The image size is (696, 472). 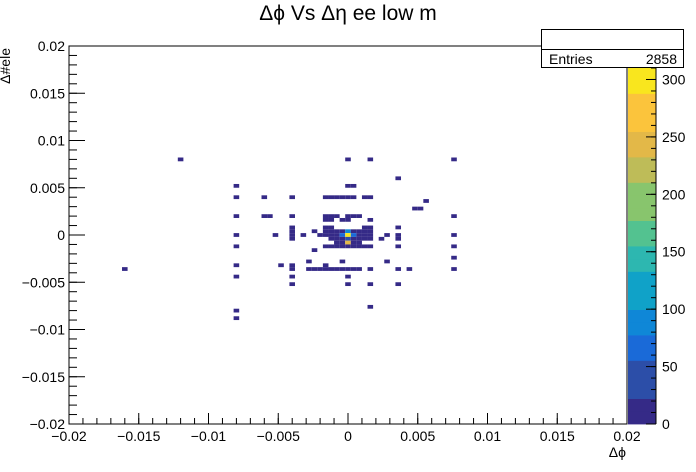 What do you see at coordinates (674, 194) in the screenshot?
I see `palette-tick-label: 200` at bounding box center [674, 194].